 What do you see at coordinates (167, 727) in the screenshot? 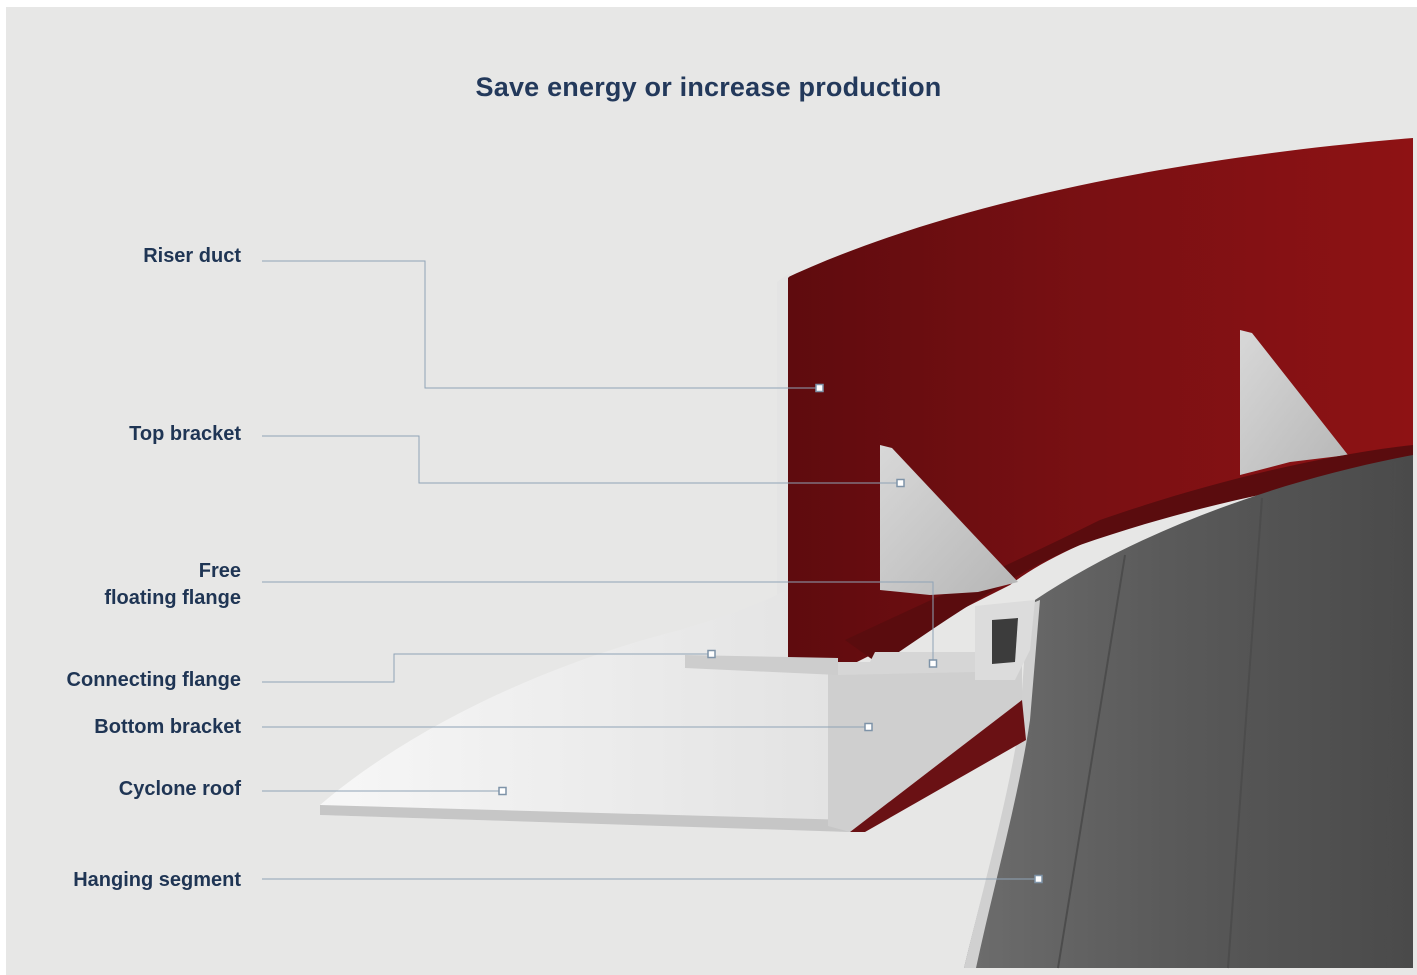
I see `label-bottom-bracket: Bottom bracket` at bounding box center [167, 727].